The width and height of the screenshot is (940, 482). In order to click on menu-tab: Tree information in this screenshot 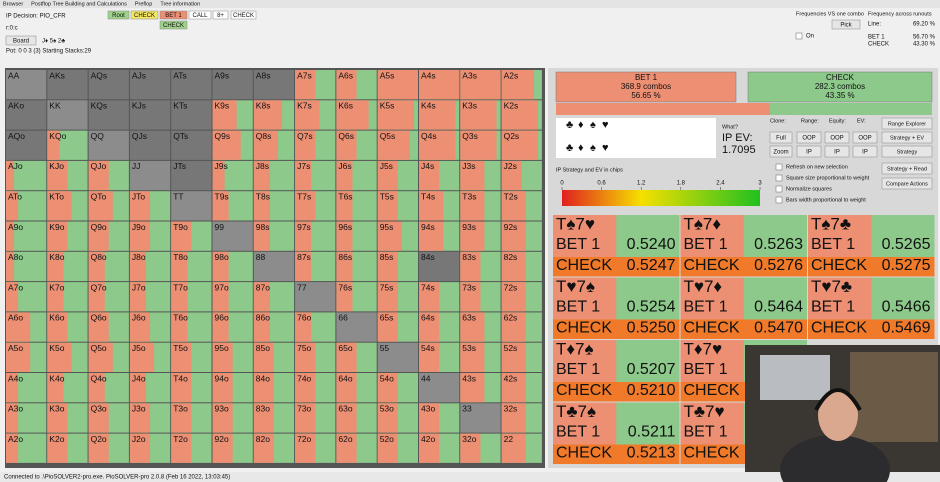, I will do `click(180, 4)`.